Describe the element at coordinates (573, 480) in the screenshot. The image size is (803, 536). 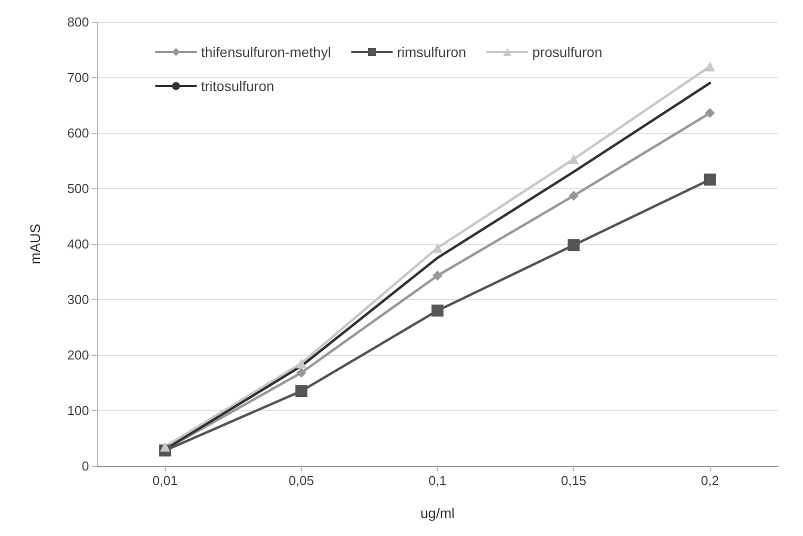
I see `x-tick-label: 0,15` at that location.